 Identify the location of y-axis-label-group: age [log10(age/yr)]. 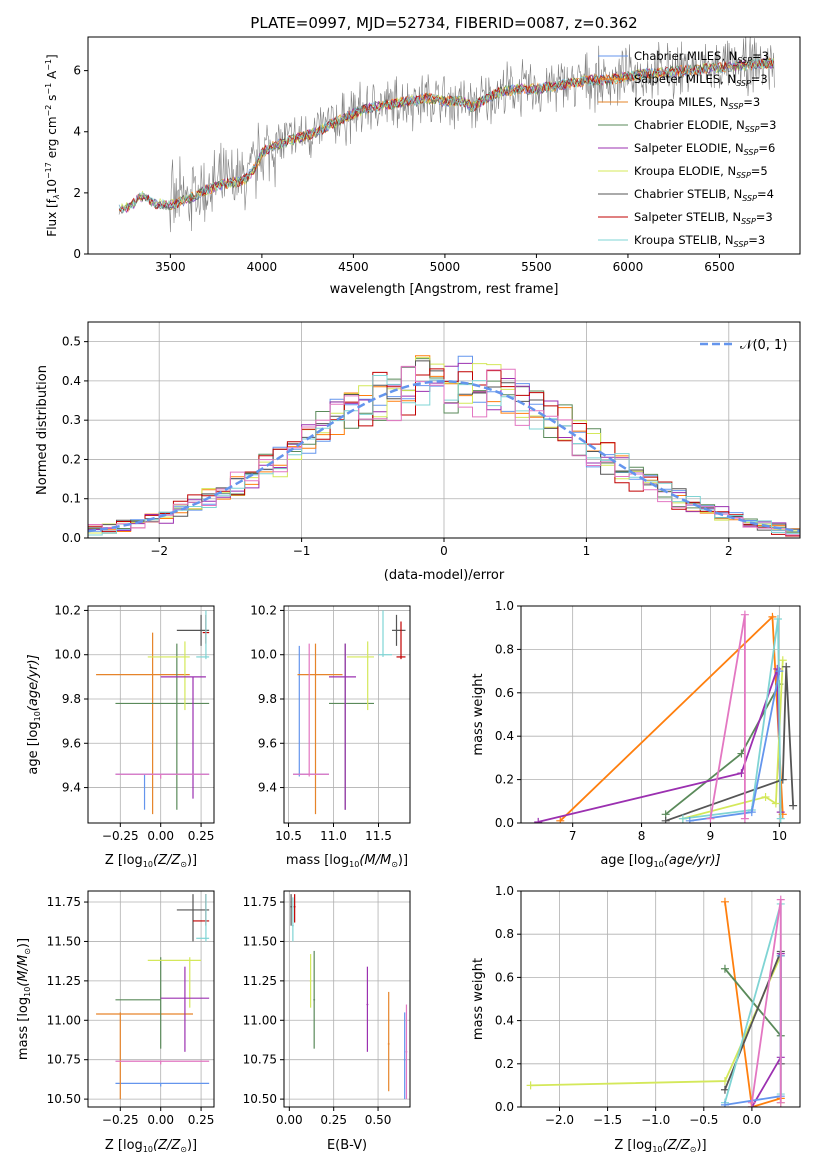
(34, 714).